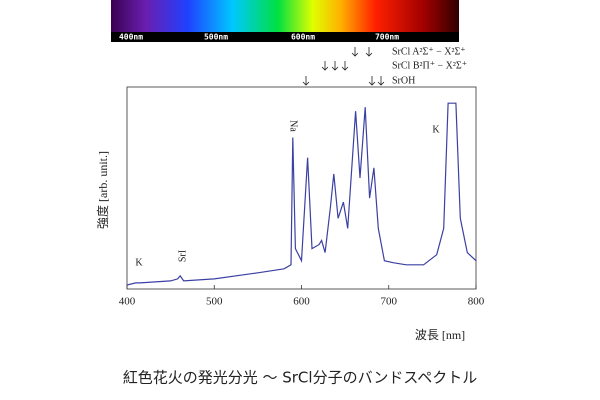 Image resolution: width=600 pixels, height=400 pixels. Describe the element at coordinates (127, 302) in the screenshot. I see `x-tick-label: 400` at that location.